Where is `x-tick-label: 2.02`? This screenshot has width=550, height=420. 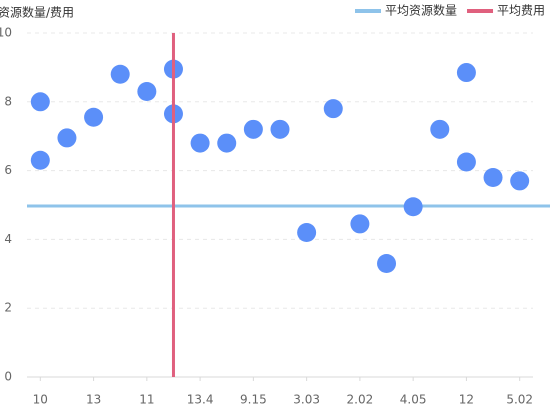
x-tick-label: 2.02 is located at coordinates (360, 400).